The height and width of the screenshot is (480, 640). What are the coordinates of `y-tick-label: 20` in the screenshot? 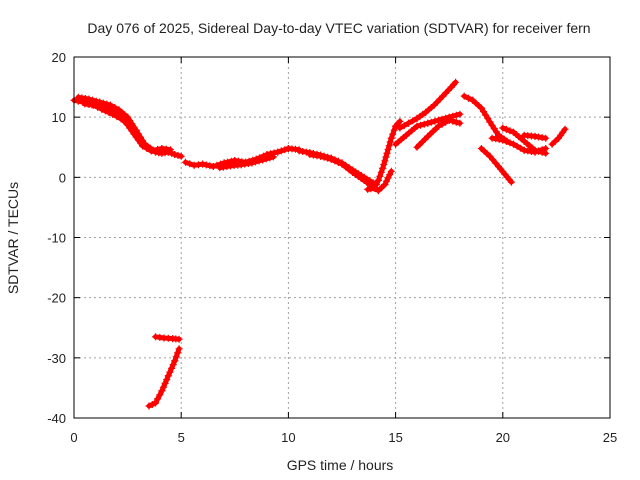 It's located at (59, 57).